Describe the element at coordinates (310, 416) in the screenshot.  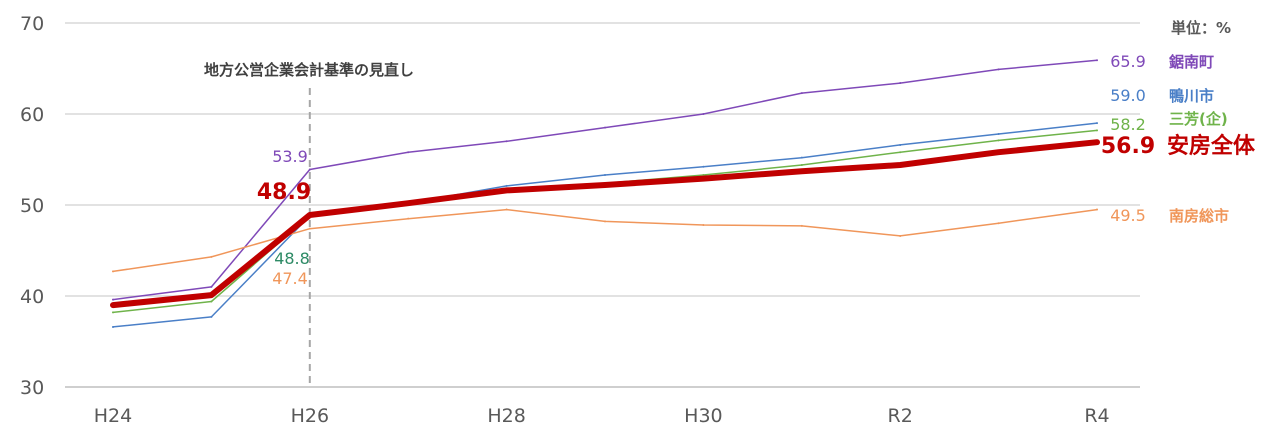
I see `x-tick-label: H26` at that location.